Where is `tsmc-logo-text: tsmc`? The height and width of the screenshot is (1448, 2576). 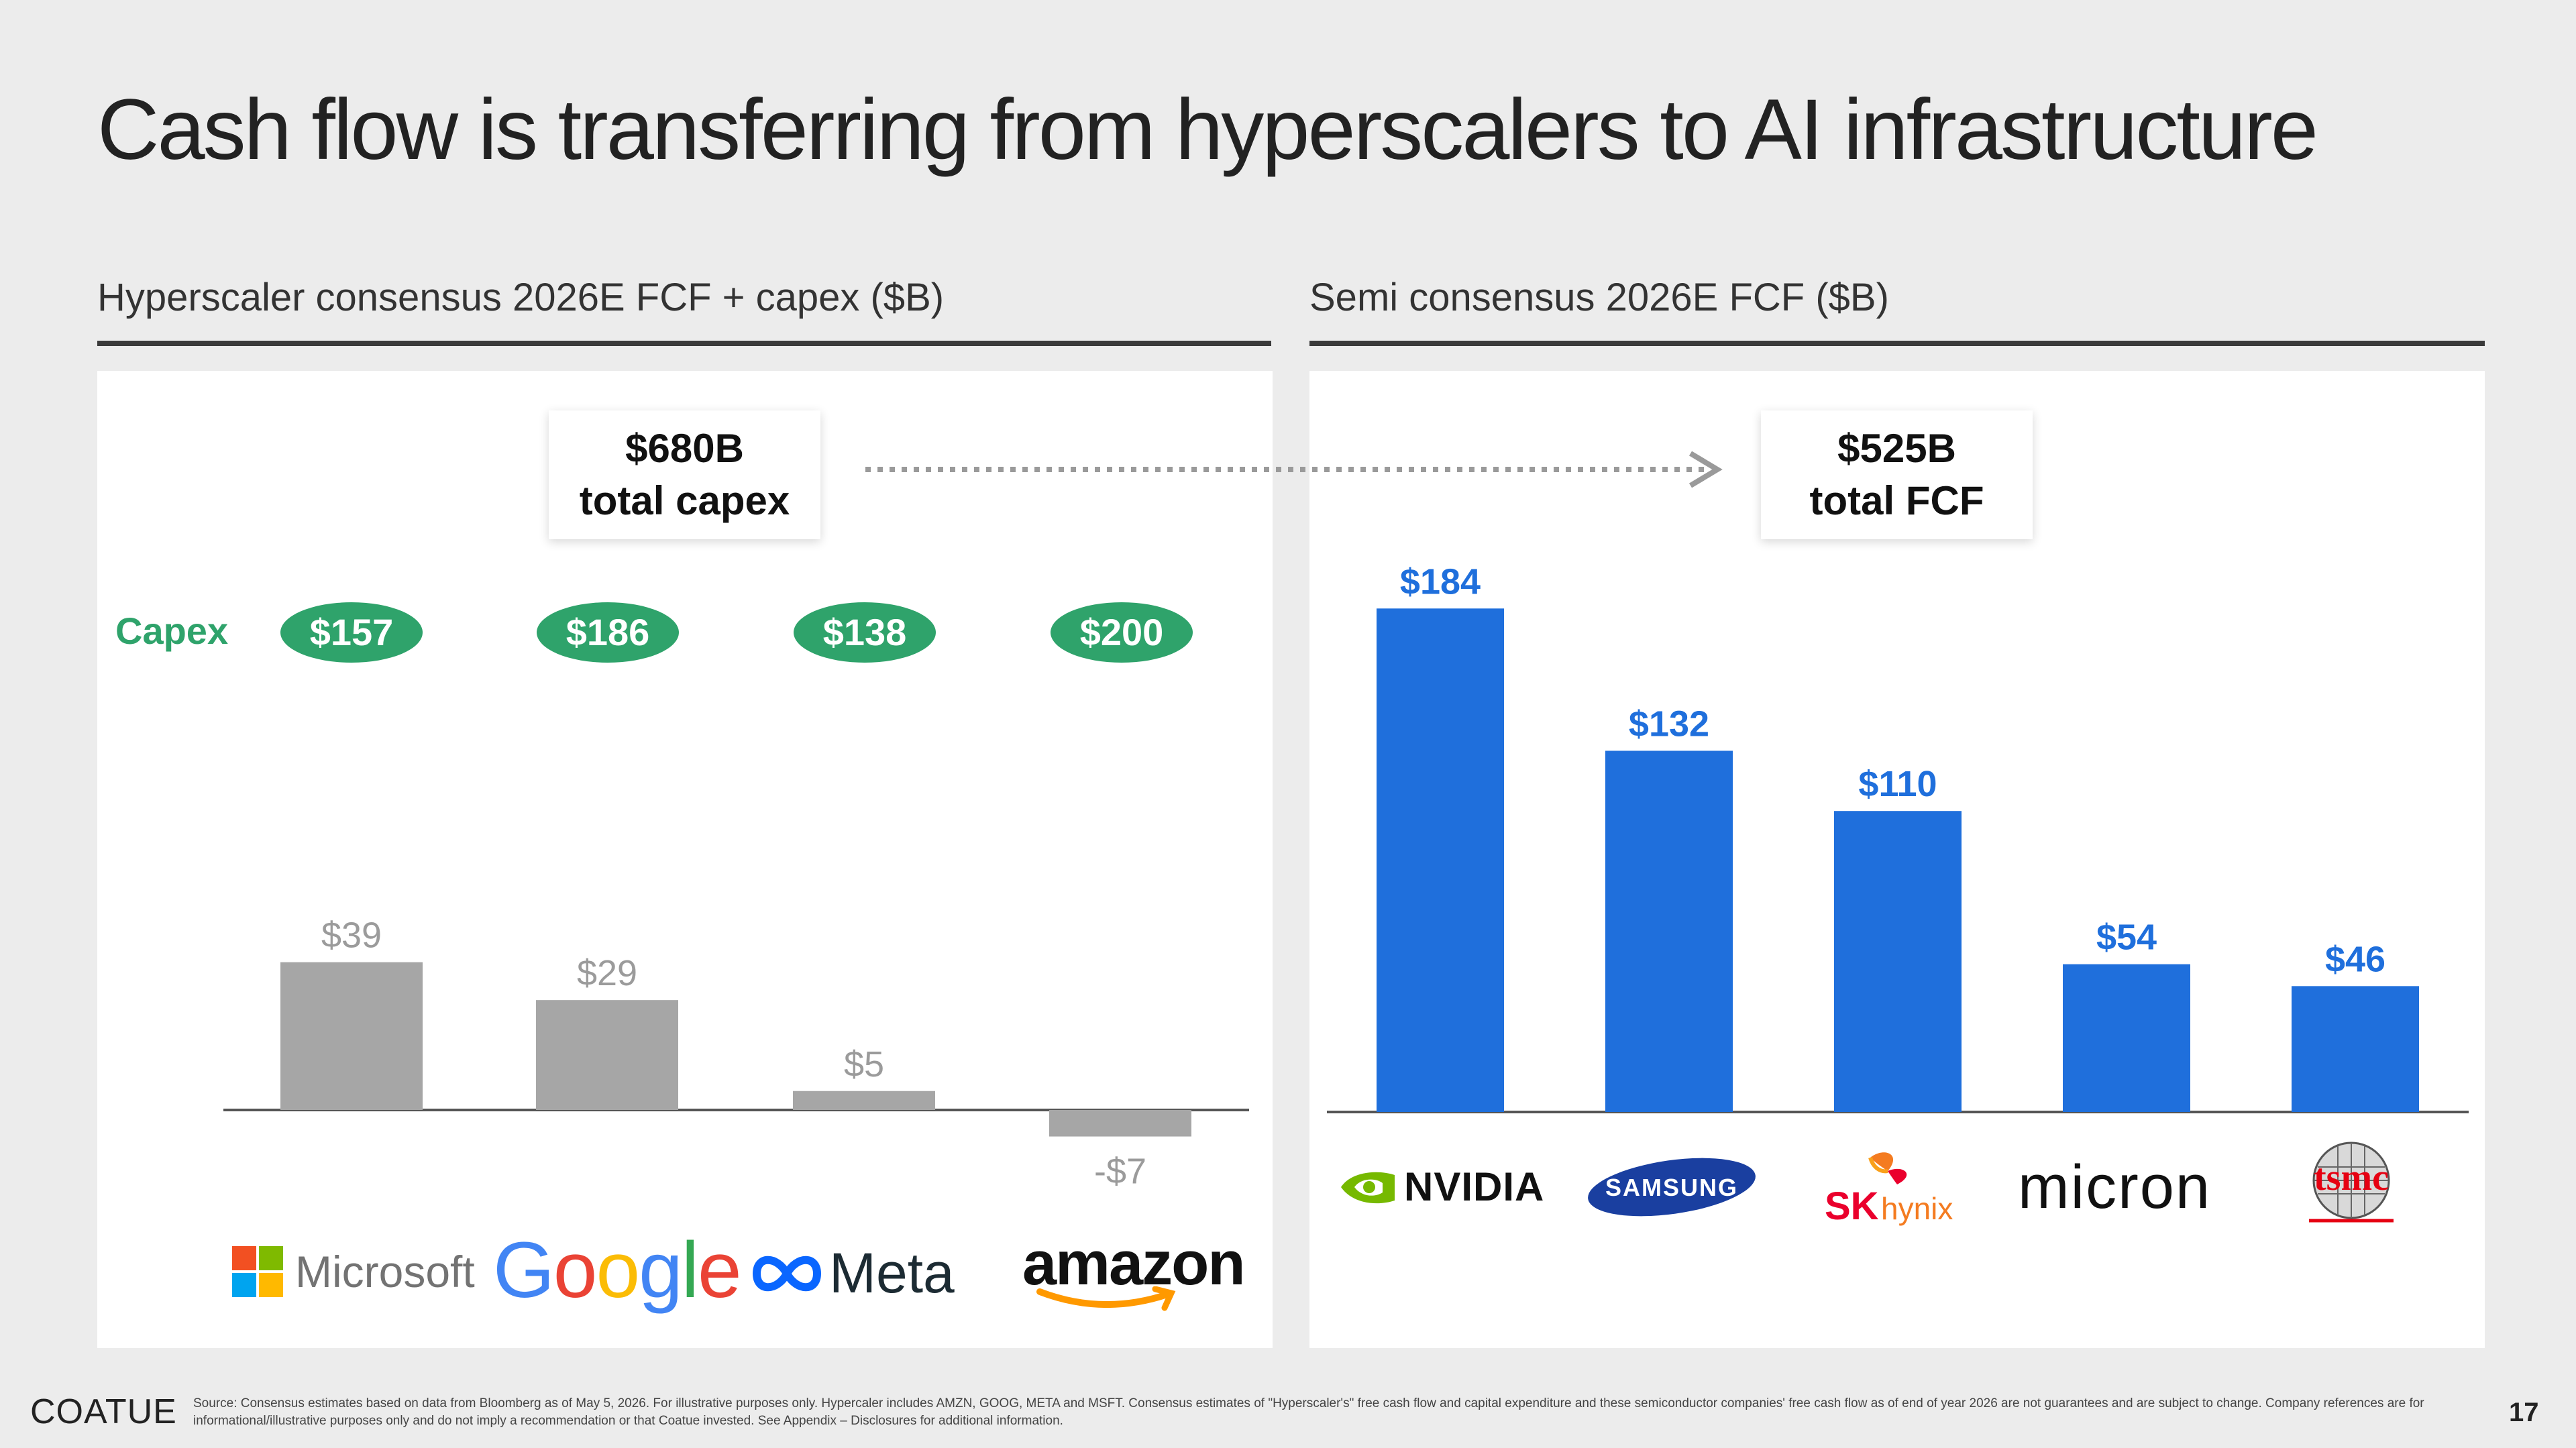 tsmc-logo-text: tsmc is located at coordinates (2351, 1178).